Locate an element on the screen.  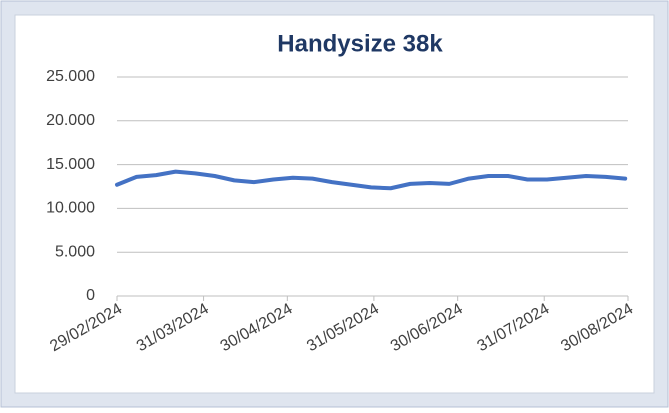
line-series is located at coordinates (371, 180).